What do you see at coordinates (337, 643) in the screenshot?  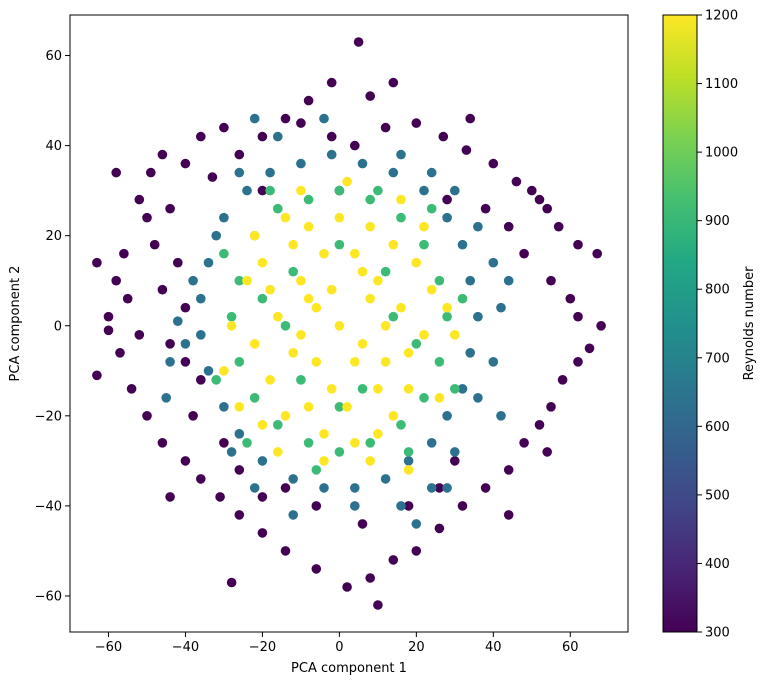 I see `x-axis-ticks: −60 −40 −20 0 20 40 60` at bounding box center [337, 643].